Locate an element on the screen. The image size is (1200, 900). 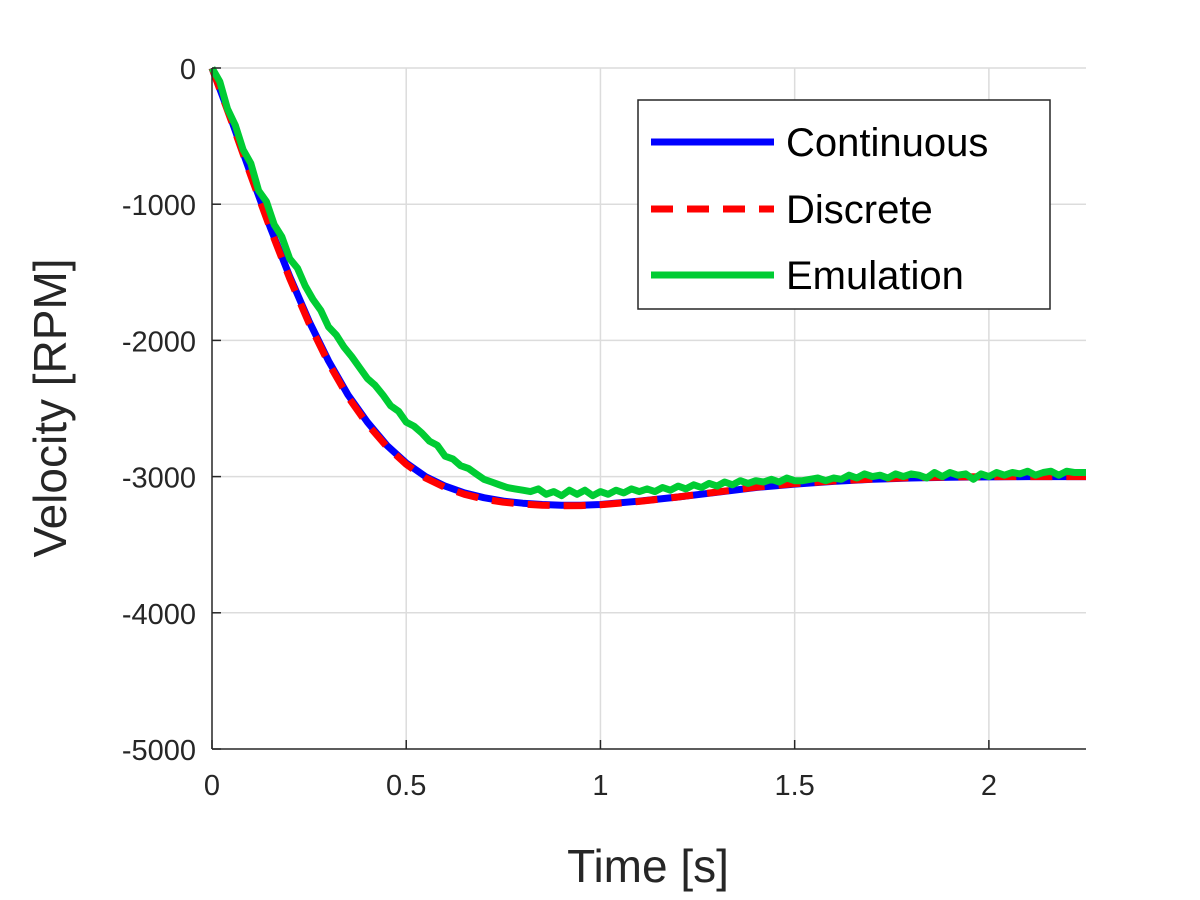
y-tick-label: -4000 is located at coordinates (159, 615).